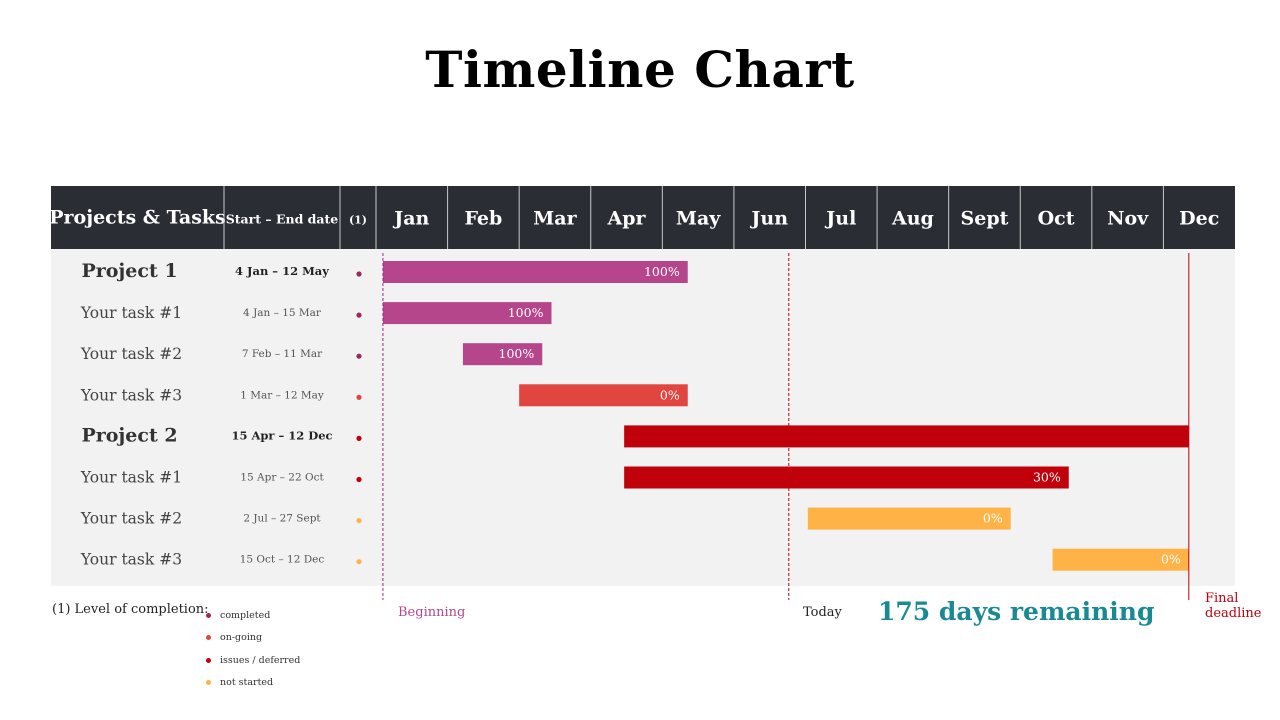  Describe the element at coordinates (627, 219) in the screenshot. I see `month-label-apr: Apr` at that location.